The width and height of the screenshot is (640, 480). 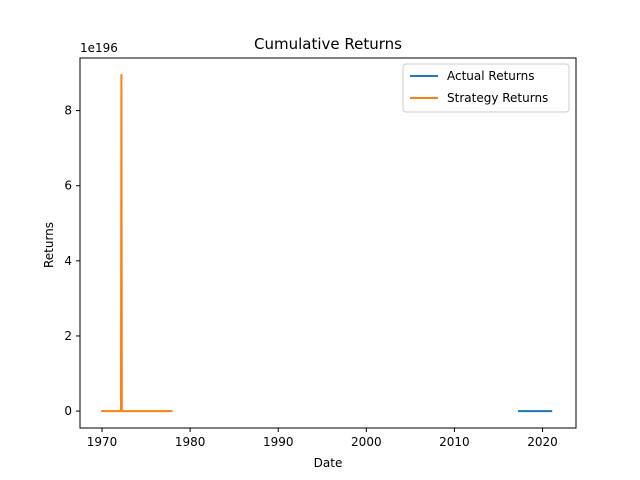 What do you see at coordinates (68, 186) in the screenshot?
I see `y-tick-label: 6` at bounding box center [68, 186].